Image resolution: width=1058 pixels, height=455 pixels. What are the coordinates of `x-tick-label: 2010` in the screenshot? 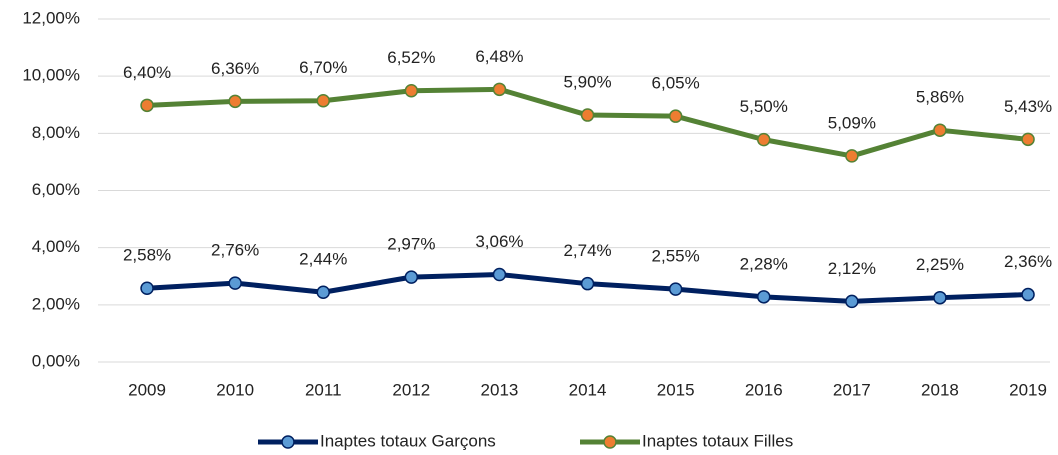 It's located at (235, 389).